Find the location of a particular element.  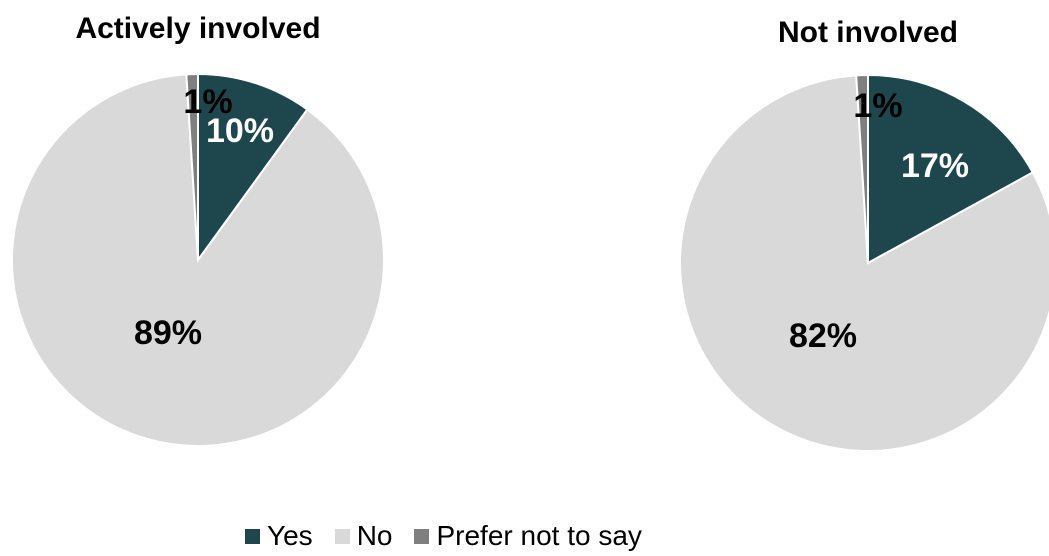

legend-swatch-yes is located at coordinates (252, 536).